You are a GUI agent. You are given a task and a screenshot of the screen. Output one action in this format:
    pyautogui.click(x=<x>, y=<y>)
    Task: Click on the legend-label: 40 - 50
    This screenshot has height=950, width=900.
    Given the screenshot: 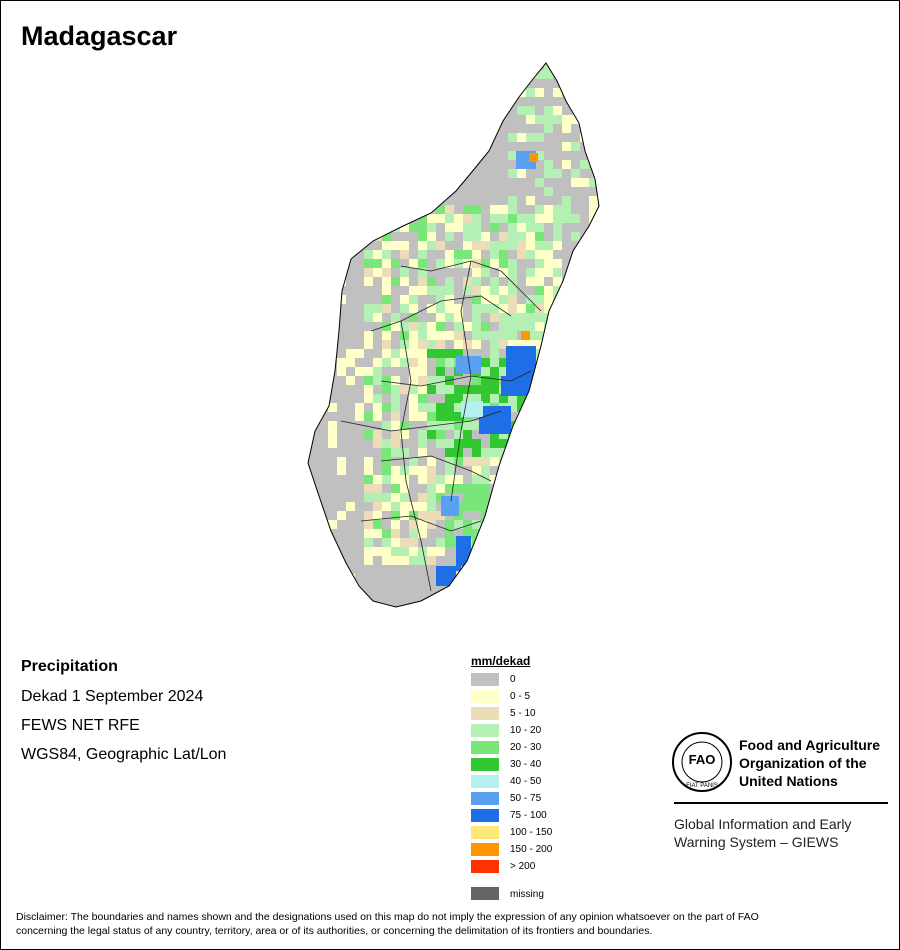 What is the action you would take?
    pyautogui.click(x=526, y=781)
    